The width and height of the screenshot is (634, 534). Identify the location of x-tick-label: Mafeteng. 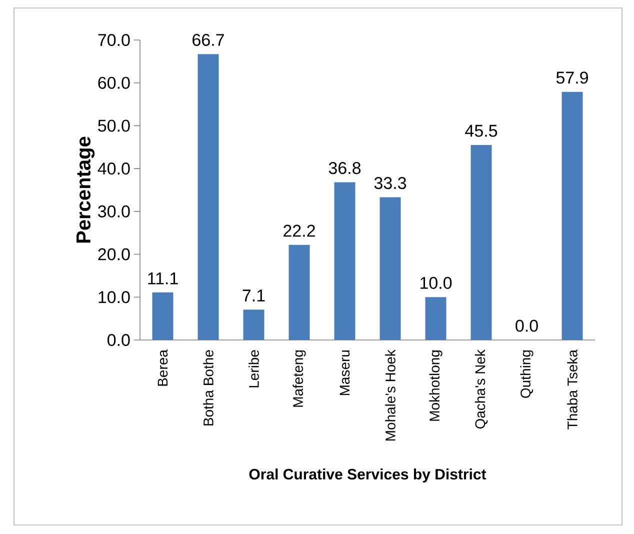
(299, 378).